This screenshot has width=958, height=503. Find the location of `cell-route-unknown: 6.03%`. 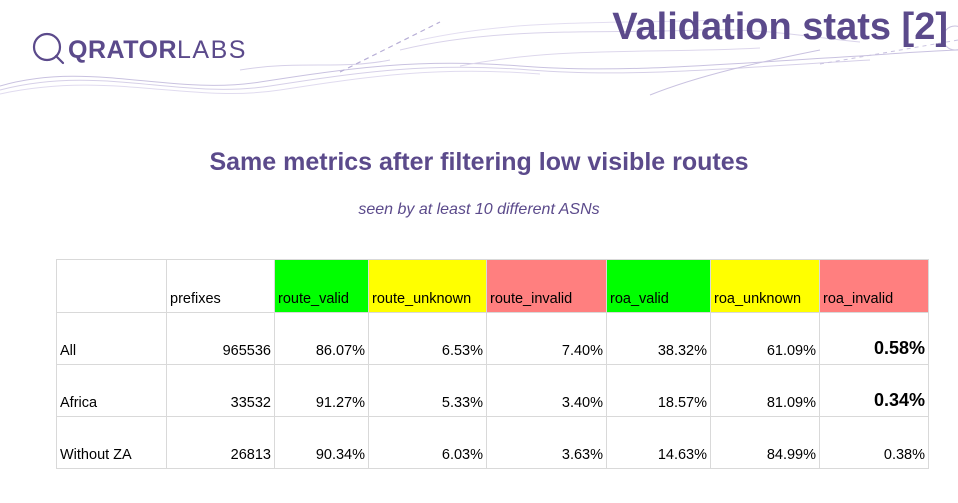

cell-route-unknown: 6.03% is located at coordinates (427, 442).